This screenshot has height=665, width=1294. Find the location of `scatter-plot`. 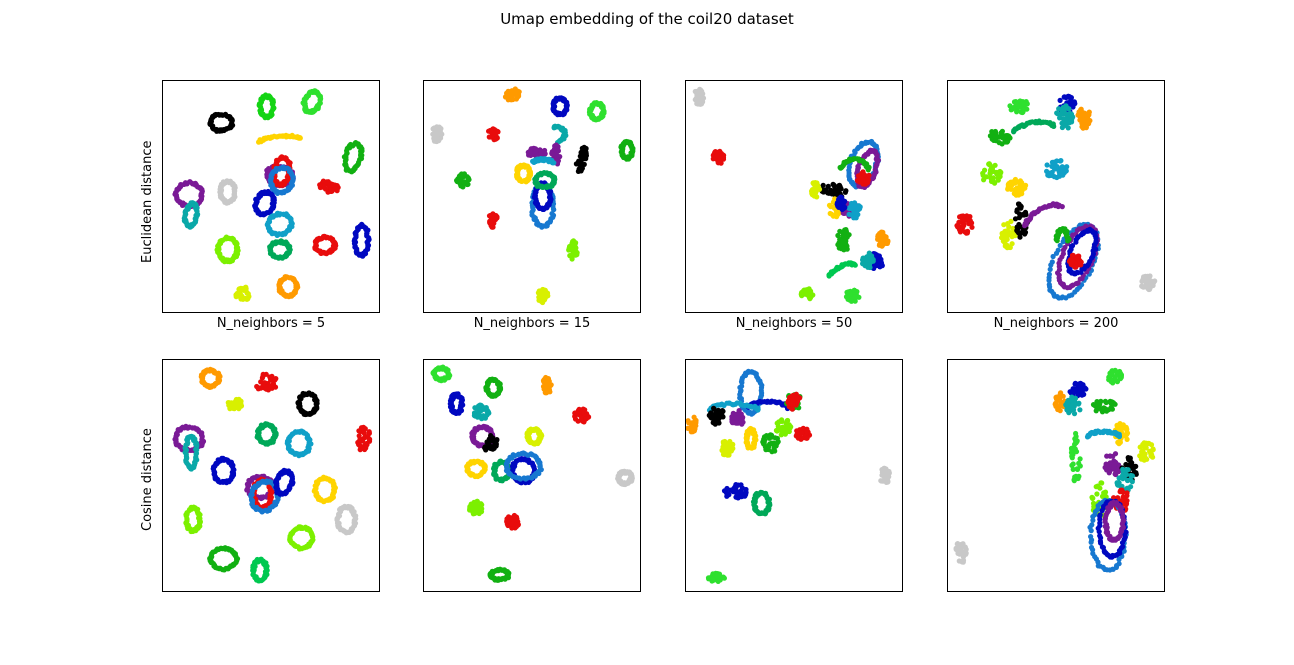

scatter-plot is located at coordinates (532, 473).